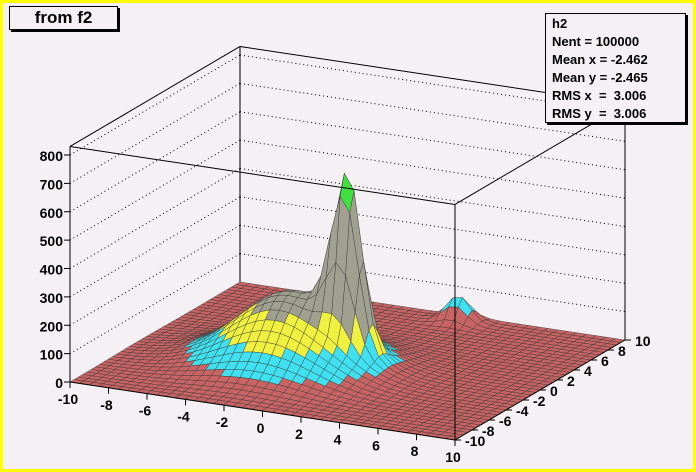 This screenshot has width=696, height=472. I want to click on x-tick-label: 4, so click(338, 440).